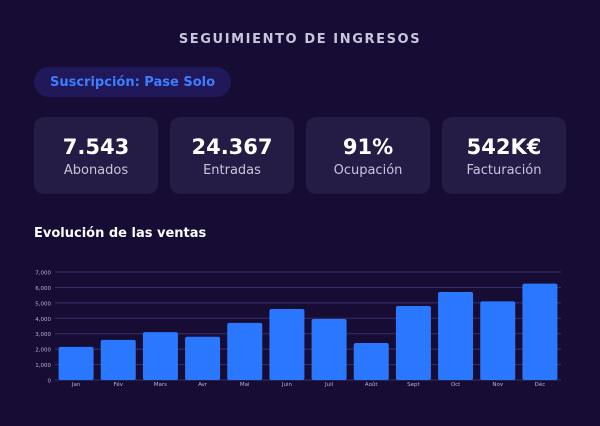 The image size is (600, 426). I want to click on x-tick-label: Juil, so click(329, 385).